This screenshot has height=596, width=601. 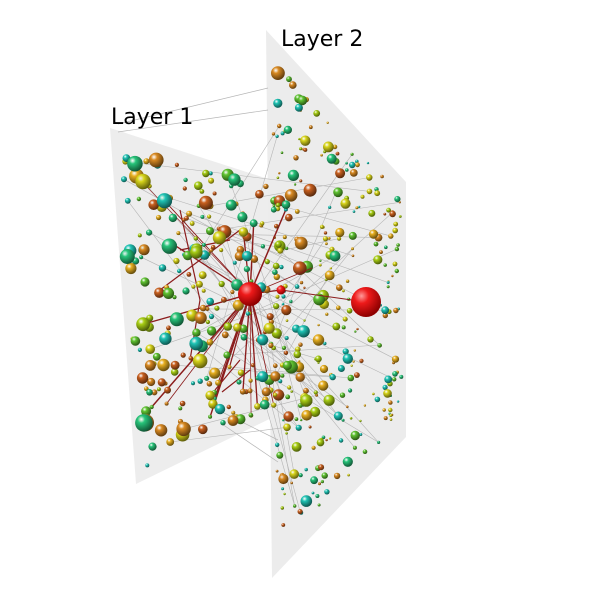 I want to click on hub-node, so click(x=250, y=294).